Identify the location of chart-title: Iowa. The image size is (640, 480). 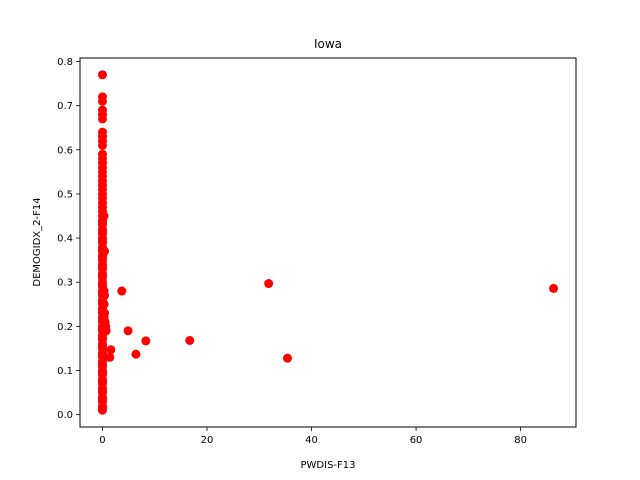
(328, 44).